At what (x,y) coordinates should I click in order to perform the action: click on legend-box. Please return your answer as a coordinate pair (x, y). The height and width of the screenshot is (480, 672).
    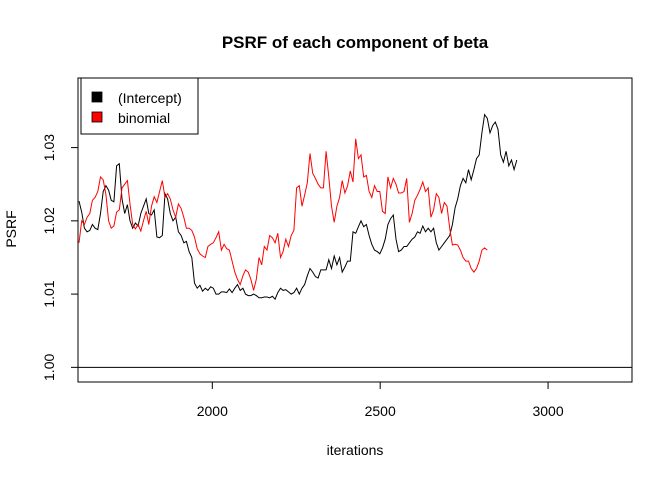
    Looking at the image, I should click on (139, 106).